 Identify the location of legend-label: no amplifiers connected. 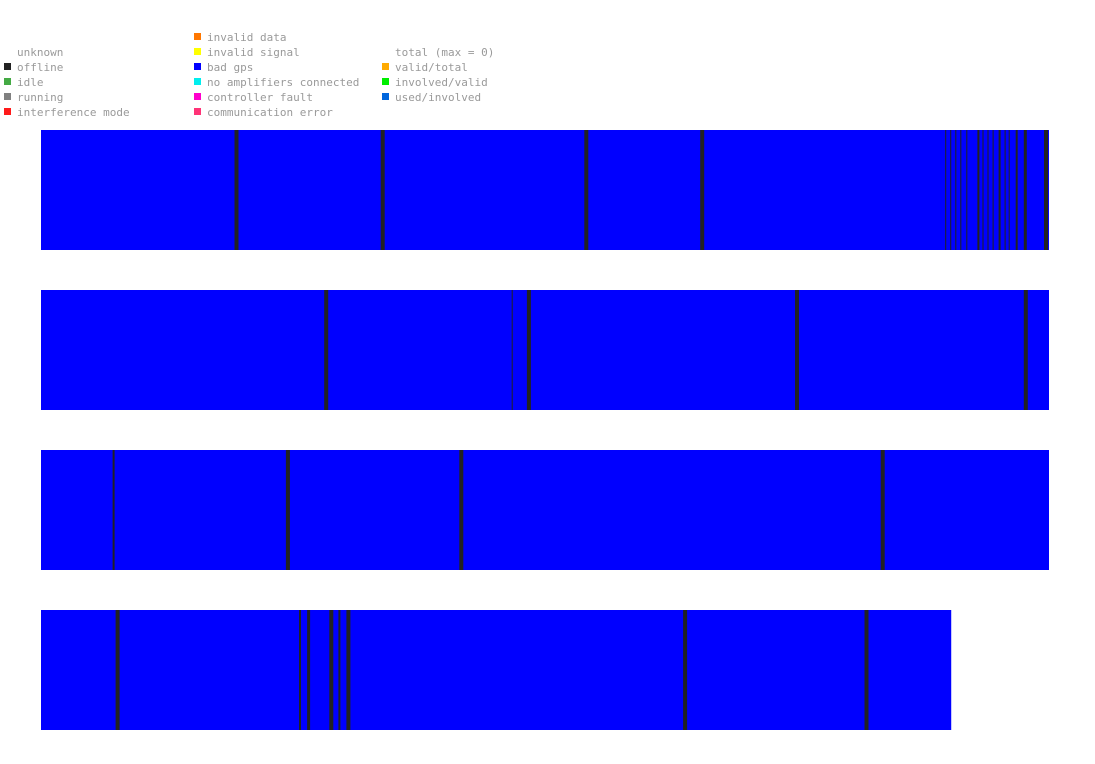
(283, 82).